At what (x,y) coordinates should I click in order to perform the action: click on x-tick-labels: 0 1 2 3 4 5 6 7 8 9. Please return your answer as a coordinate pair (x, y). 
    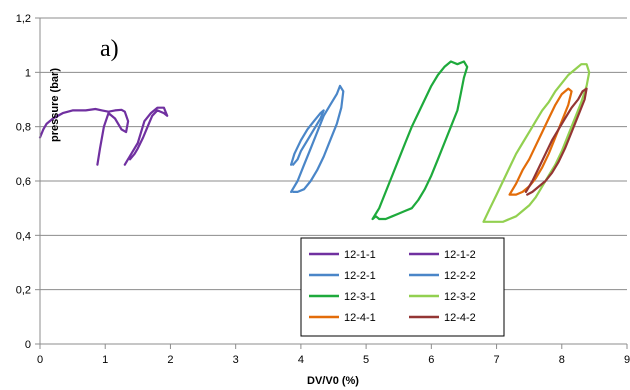
    Looking at the image, I should click on (333, 360).